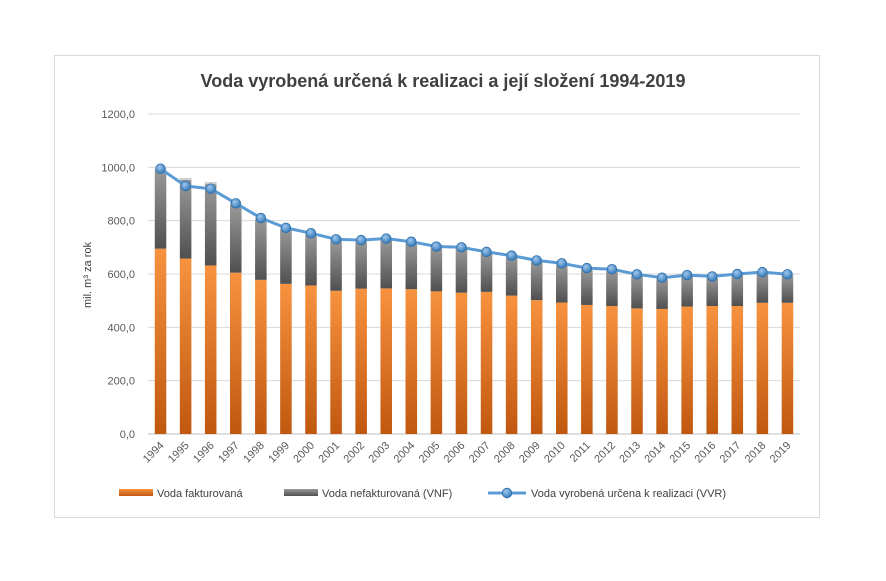 This screenshot has height=581, width=886. What do you see at coordinates (405, 453) in the screenshot?
I see `x-tick-label: 2004` at bounding box center [405, 453].